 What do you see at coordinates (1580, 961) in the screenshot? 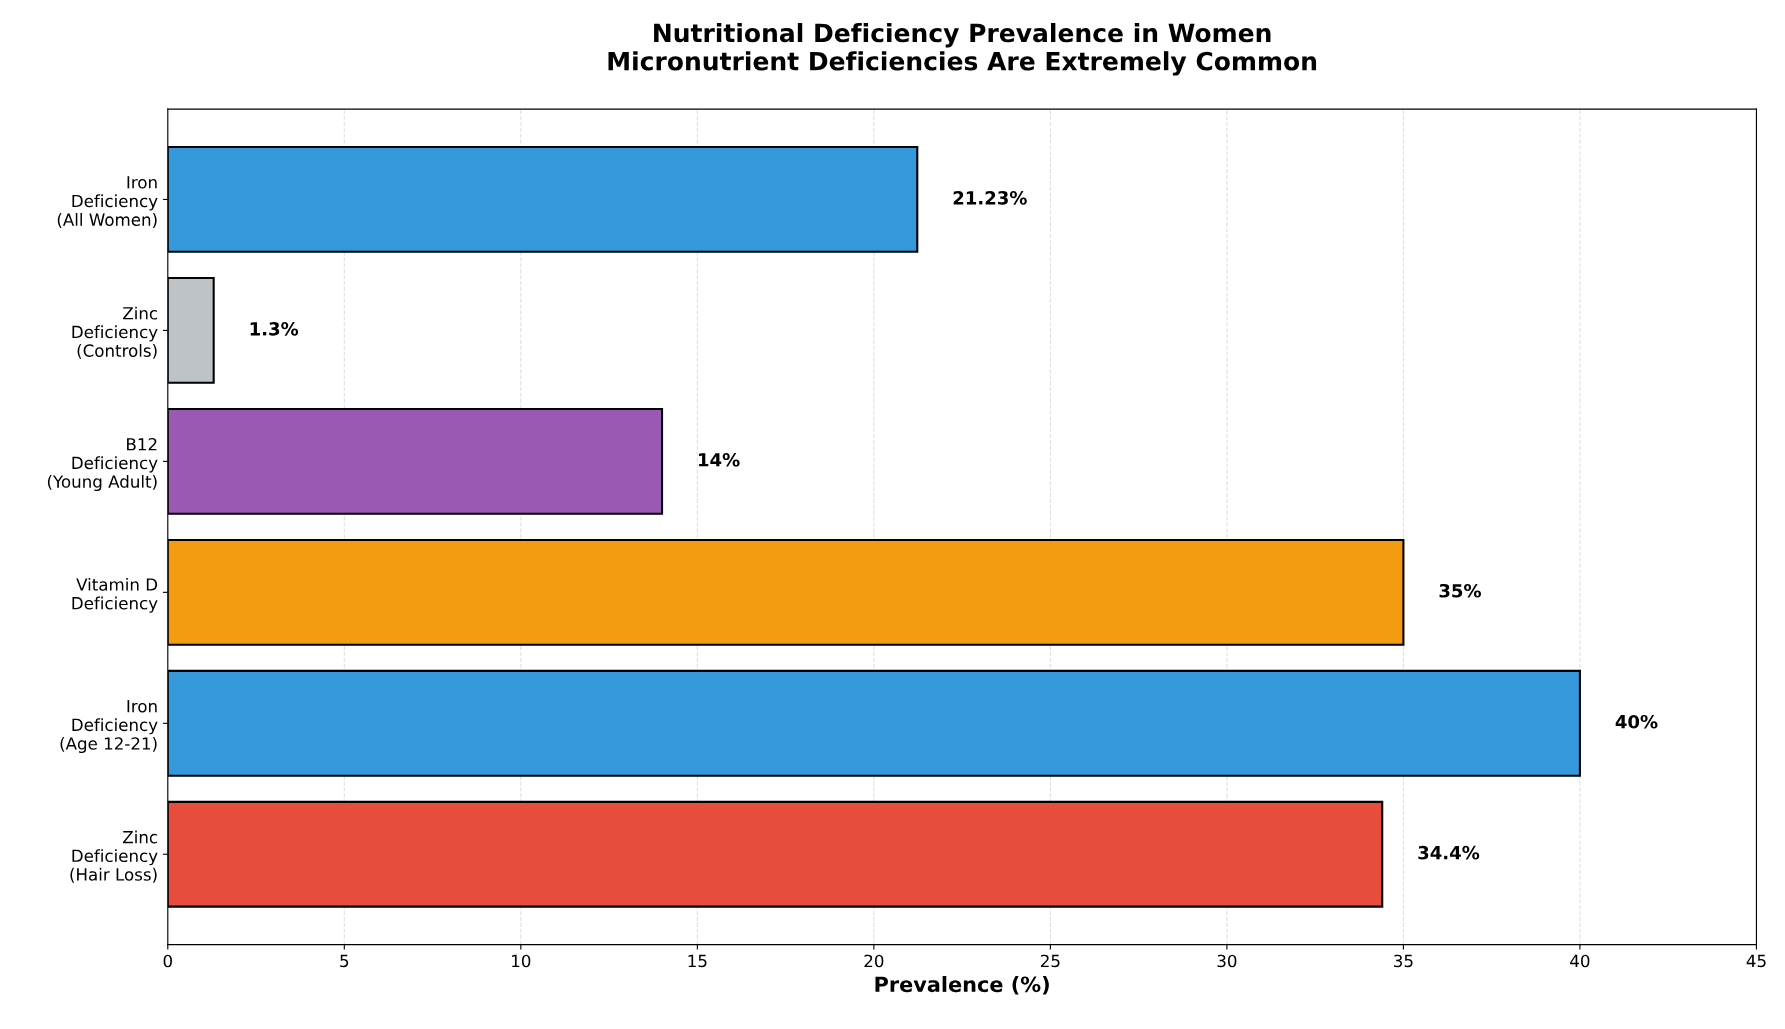
I see `x-tick-label: 40` at bounding box center [1580, 961].